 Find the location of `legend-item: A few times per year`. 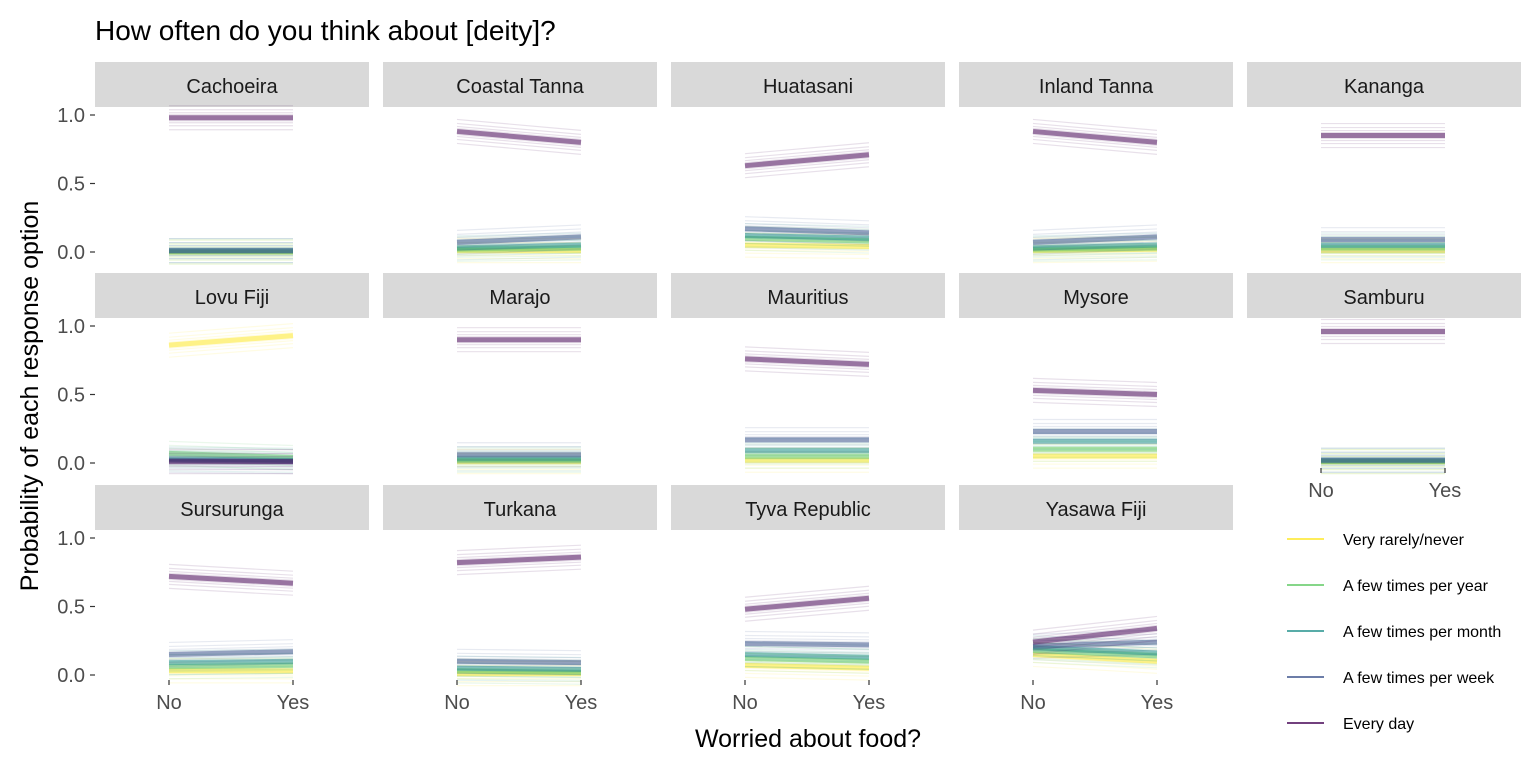

legend-item: A few times per year is located at coordinates (1388, 586).